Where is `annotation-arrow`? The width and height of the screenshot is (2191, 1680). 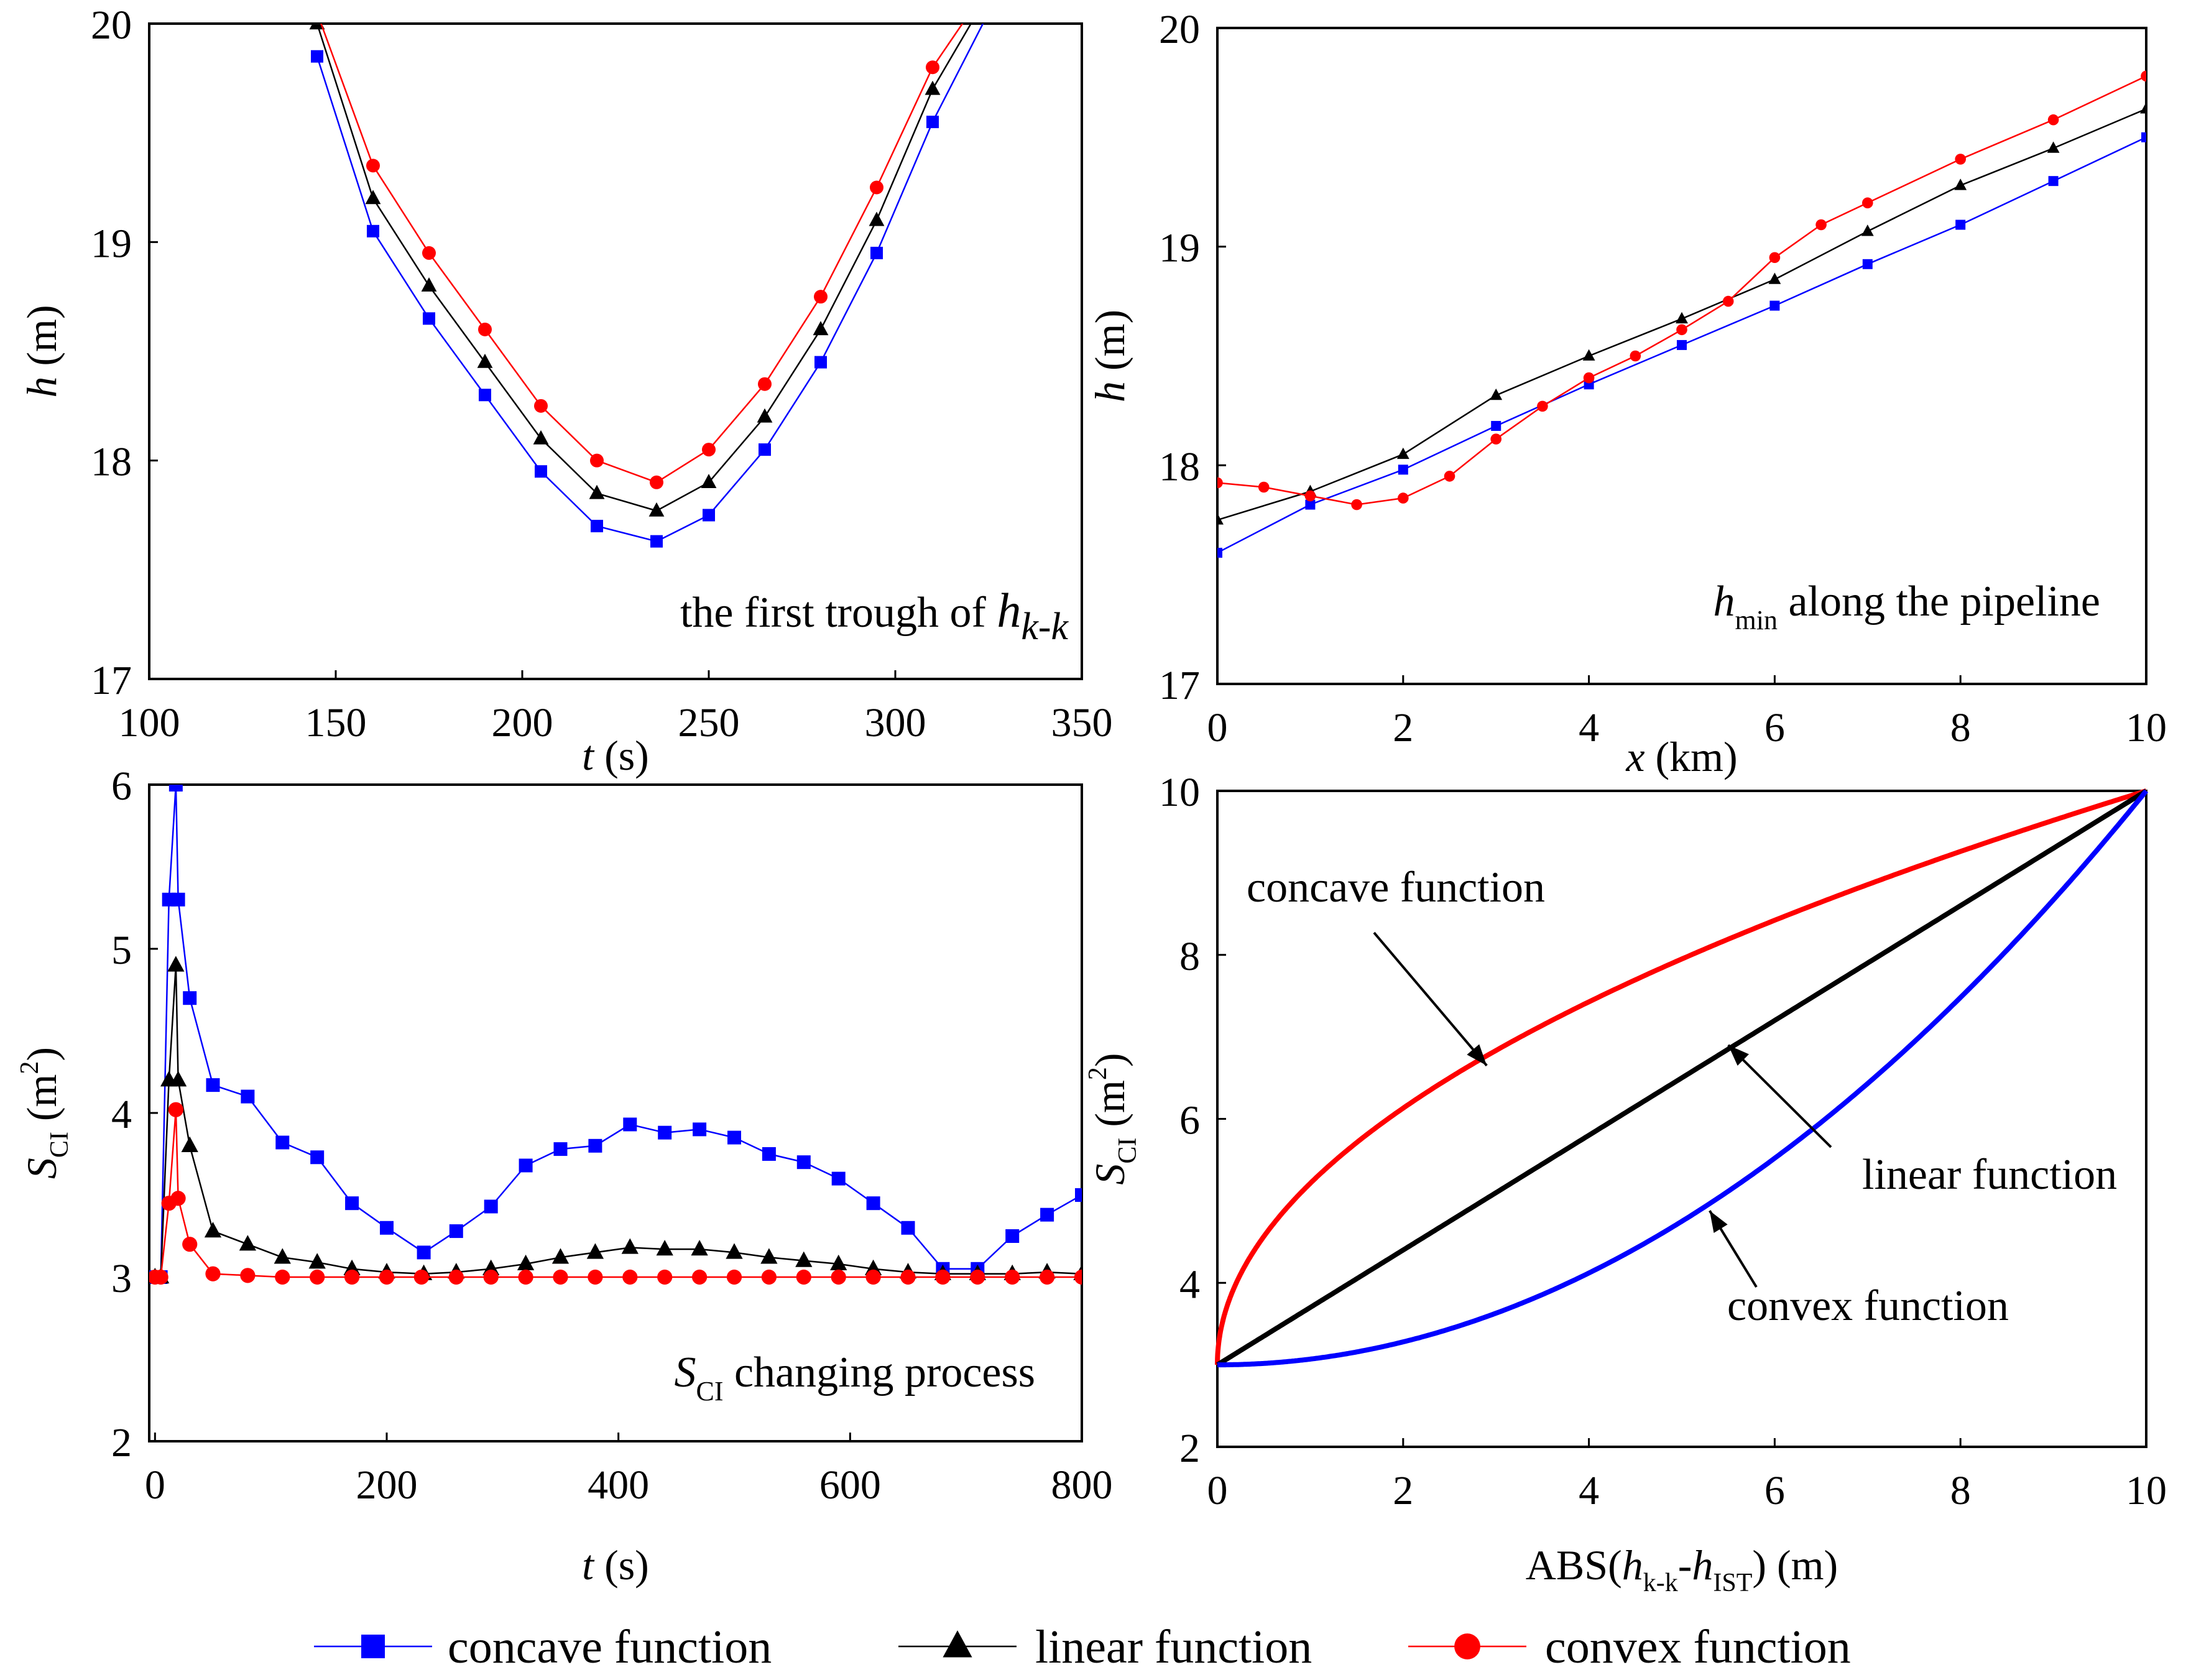 annotation-arrow is located at coordinates (1430, 999).